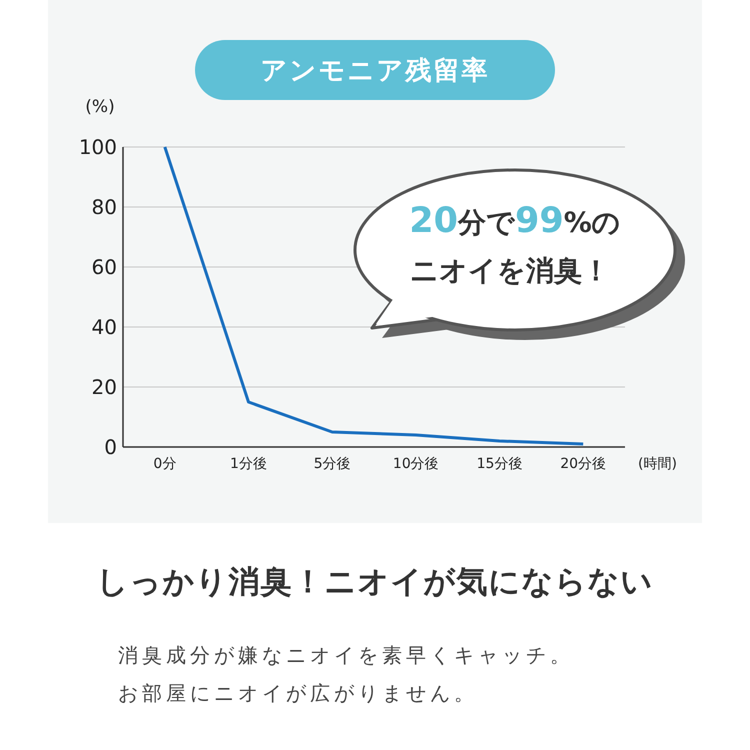  What do you see at coordinates (346, 655) in the screenshot?
I see `text: 消臭成分が嫌なニオイを素早くキャッチ。` at bounding box center [346, 655].